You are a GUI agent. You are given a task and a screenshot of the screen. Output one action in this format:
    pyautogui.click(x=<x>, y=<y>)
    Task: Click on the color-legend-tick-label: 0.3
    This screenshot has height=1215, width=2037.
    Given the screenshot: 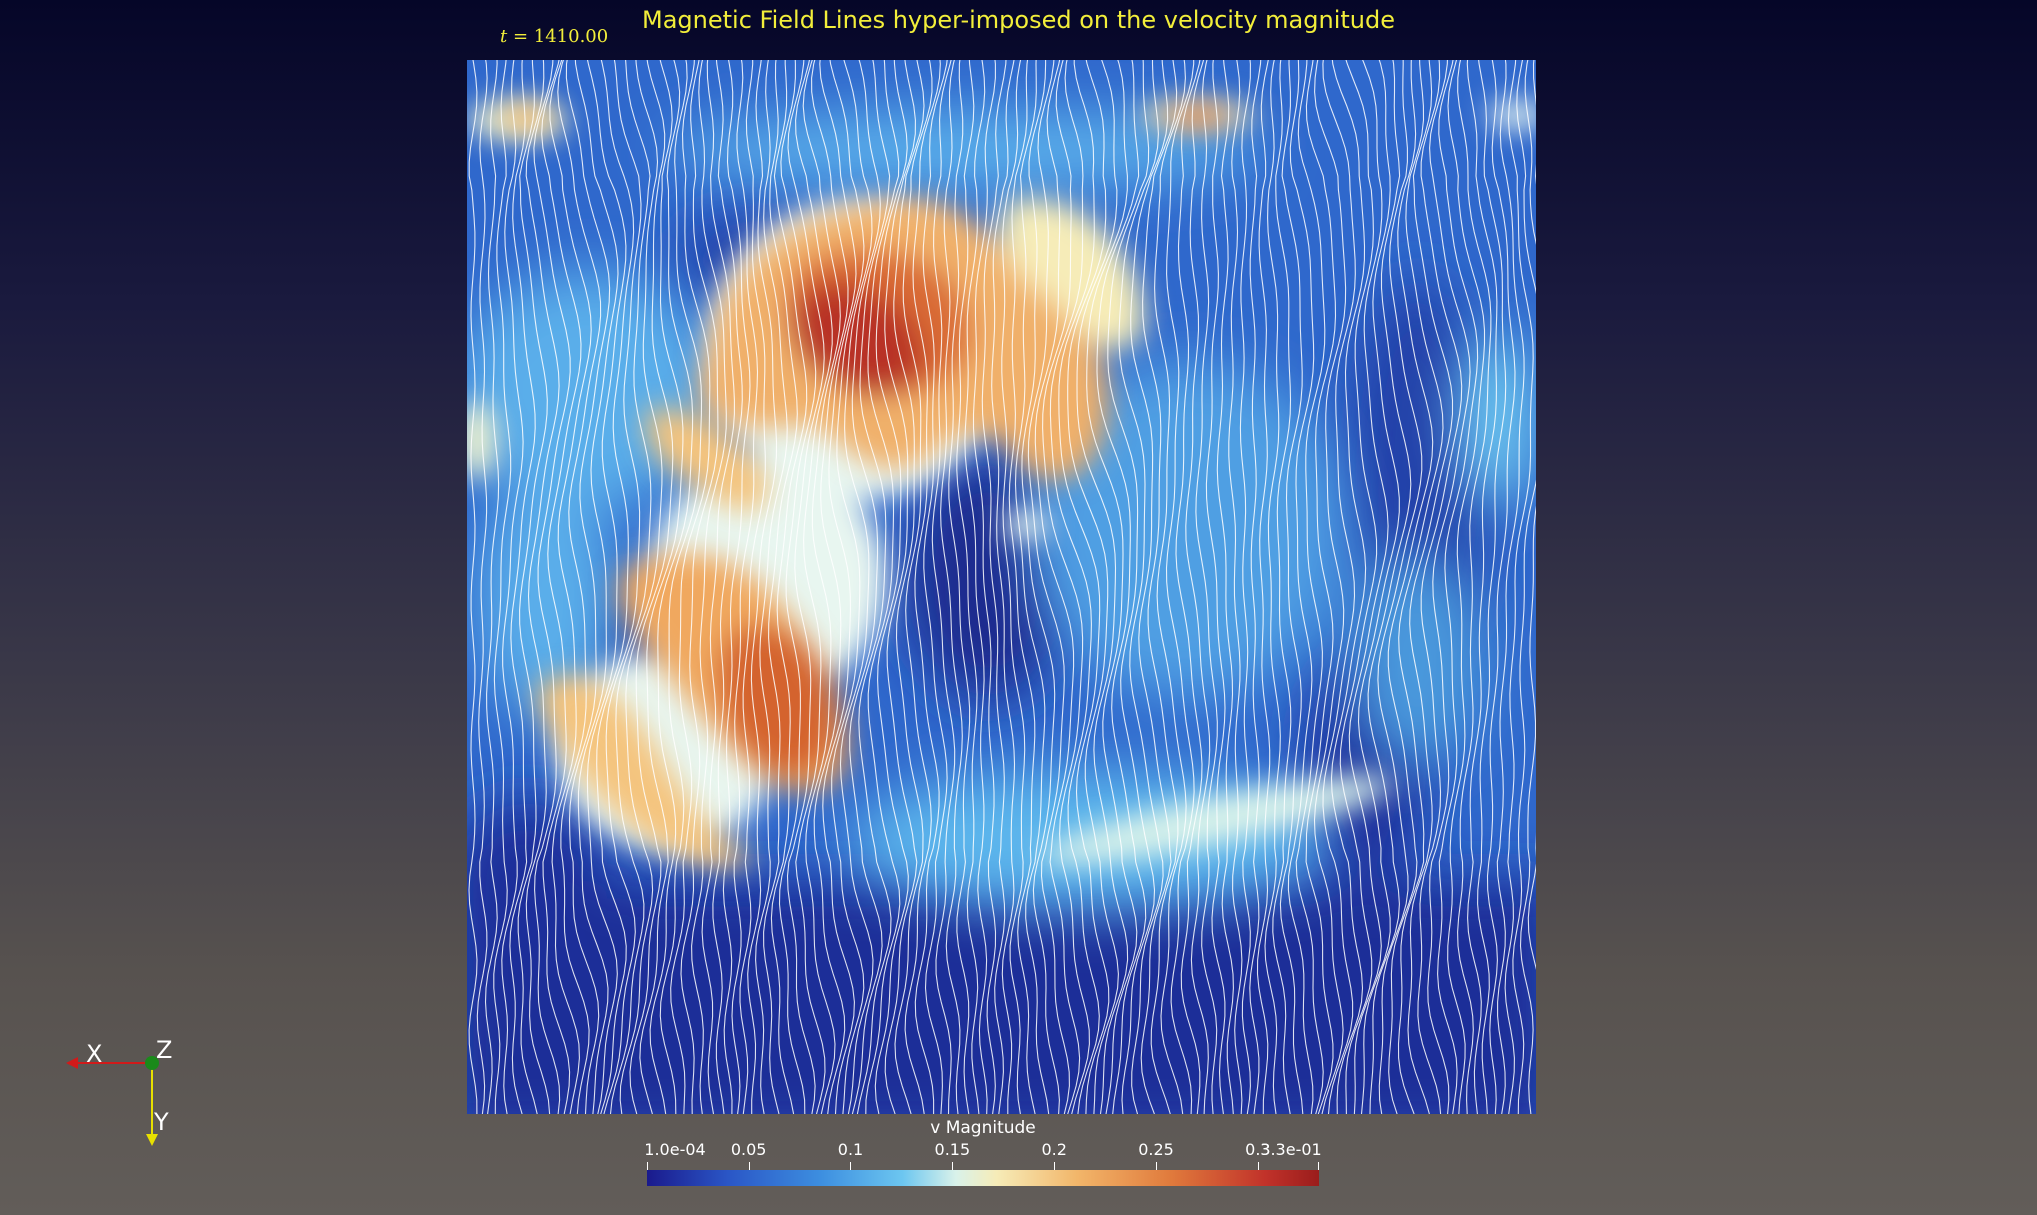 What is the action you would take?
    pyautogui.click(x=1258, y=1149)
    